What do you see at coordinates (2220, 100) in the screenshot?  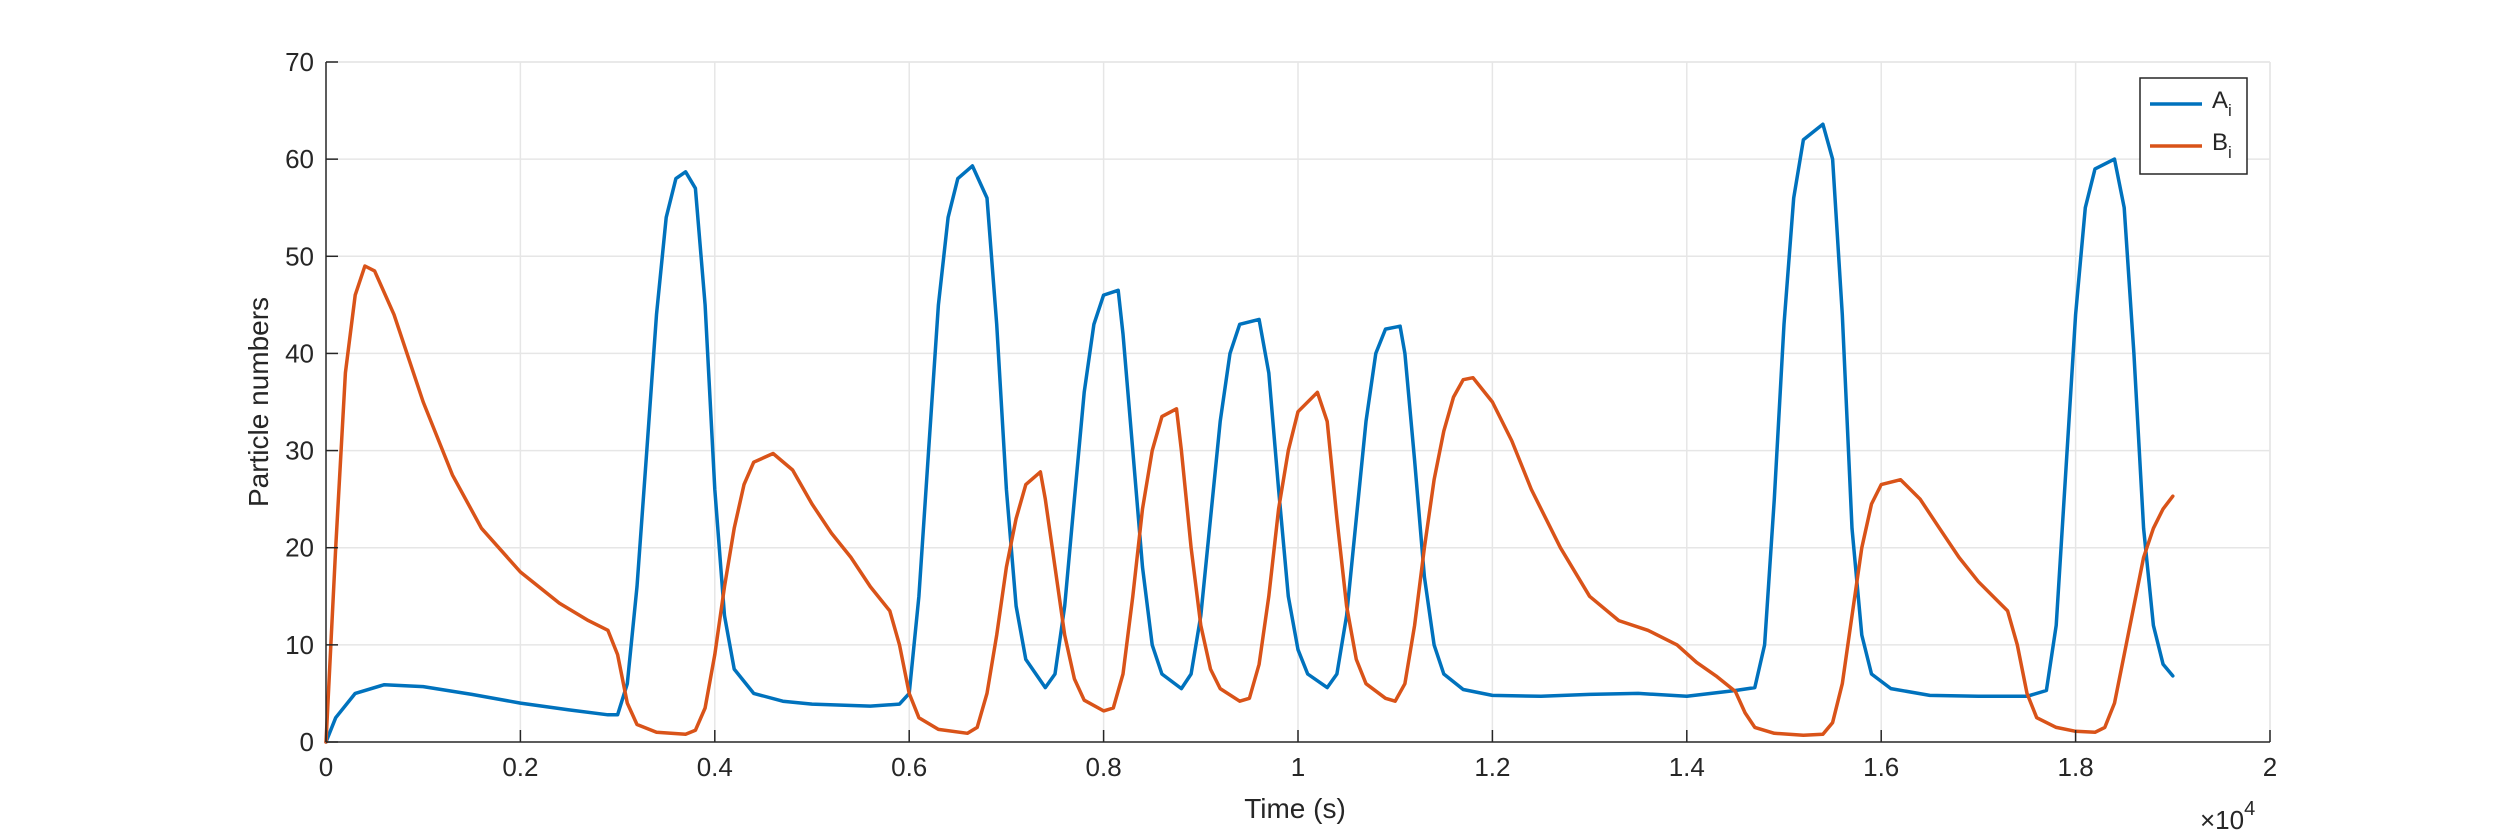 I see `legend-label-a-name: A` at bounding box center [2220, 100].